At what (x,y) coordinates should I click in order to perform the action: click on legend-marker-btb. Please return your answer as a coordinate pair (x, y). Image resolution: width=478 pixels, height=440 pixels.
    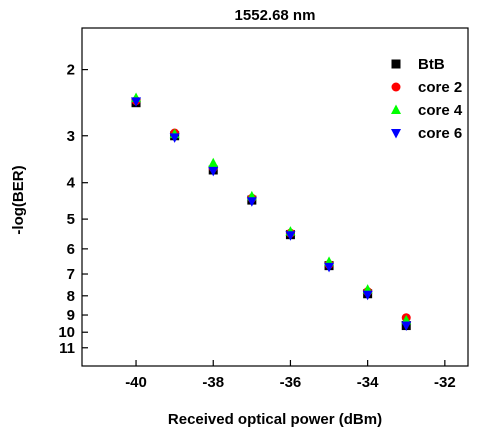
    Looking at the image, I should click on (396, 64).